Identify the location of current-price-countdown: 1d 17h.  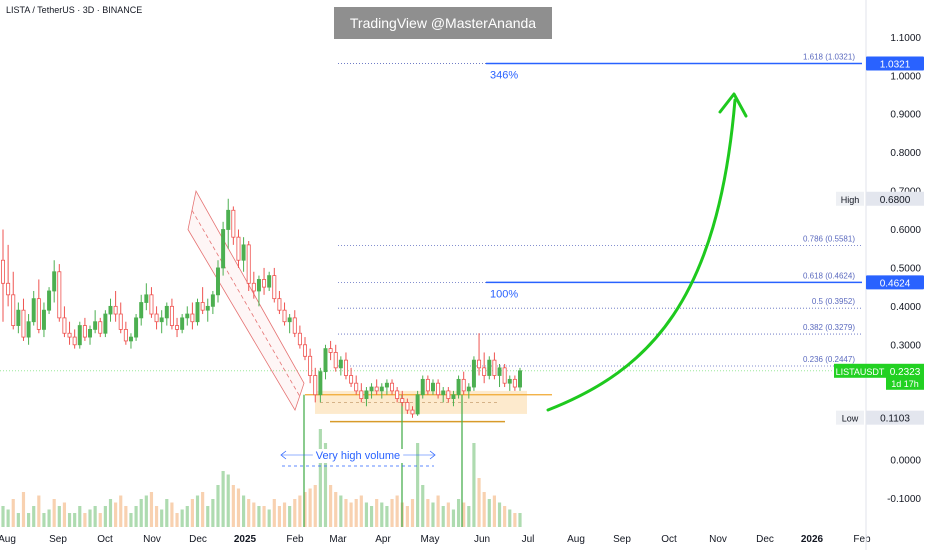
(905, 384).